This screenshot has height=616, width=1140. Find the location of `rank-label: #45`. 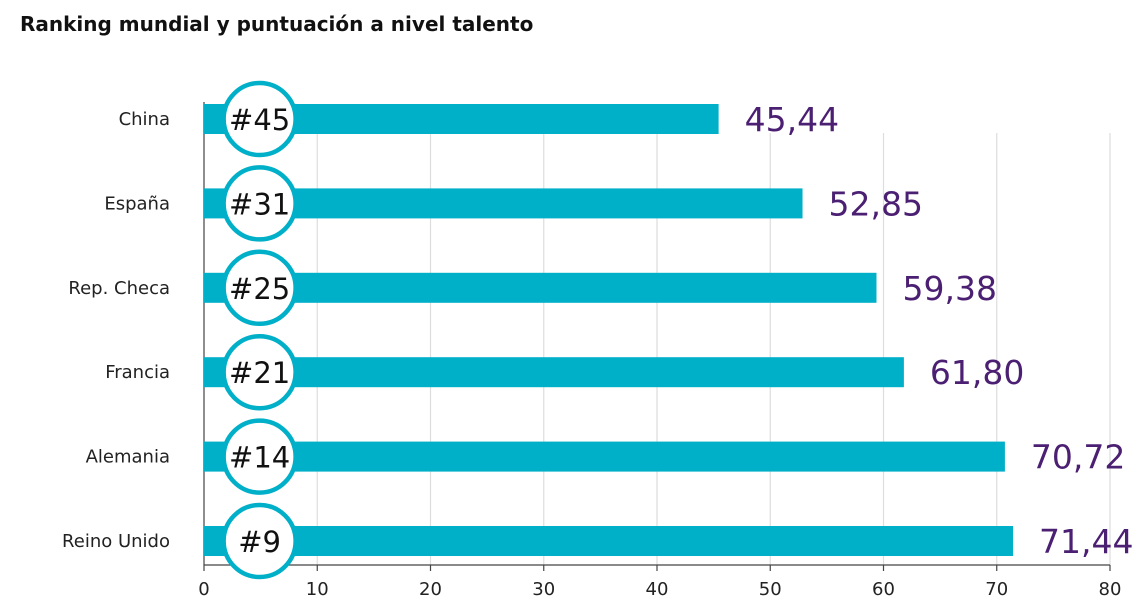

rank-label: #45 is located at coordinates (259, 120).